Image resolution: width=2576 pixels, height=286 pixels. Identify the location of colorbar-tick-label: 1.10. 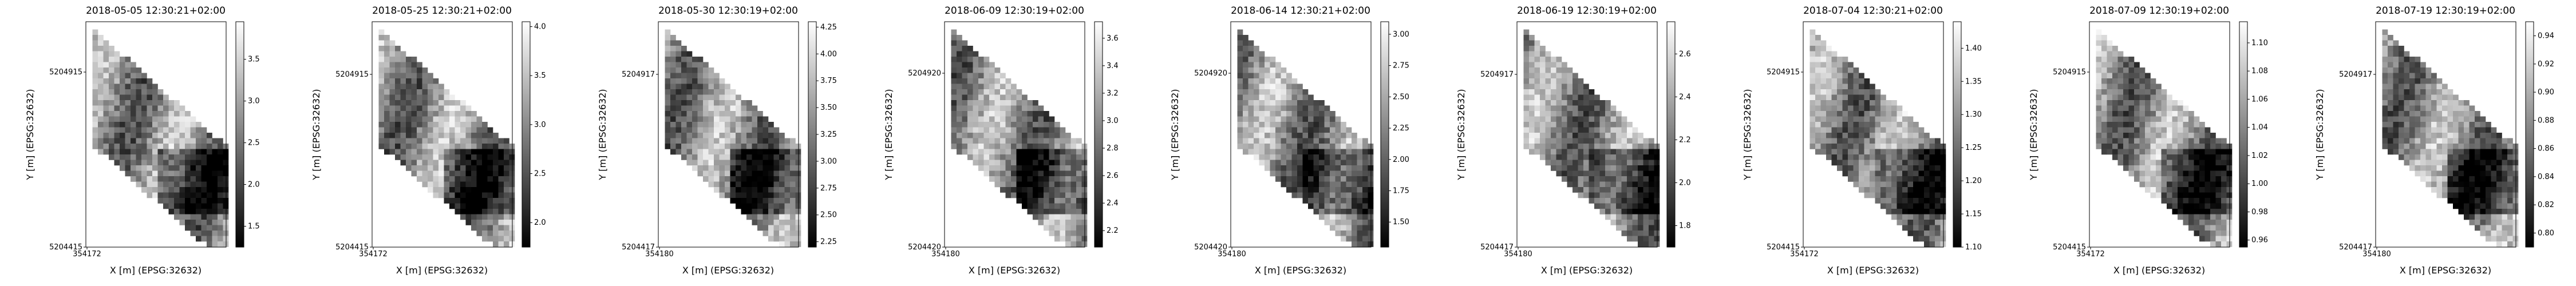
(1973, 247).